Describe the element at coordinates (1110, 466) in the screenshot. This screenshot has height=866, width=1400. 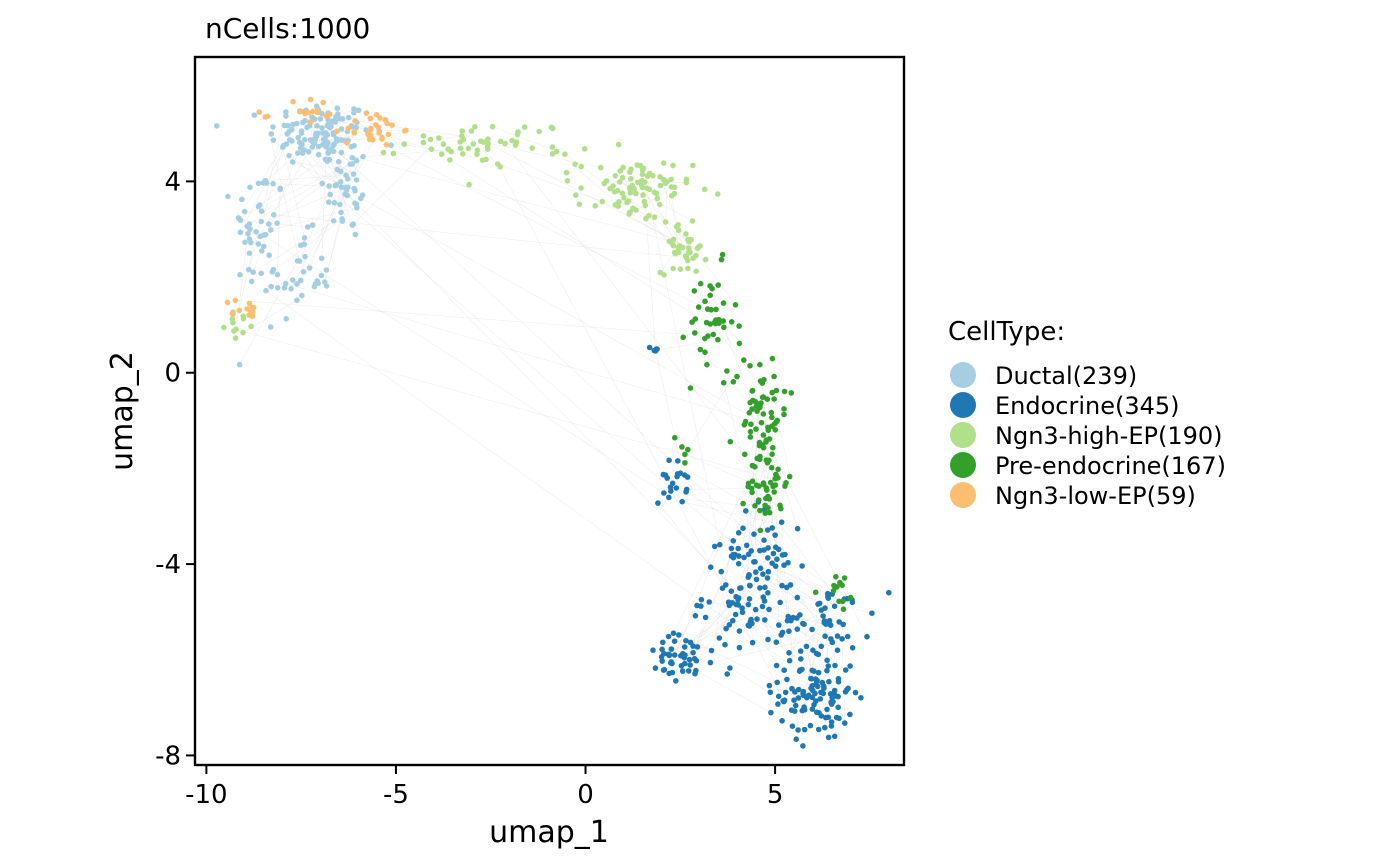
I see `legend-label: Pre-endocrine(167)` at that location.